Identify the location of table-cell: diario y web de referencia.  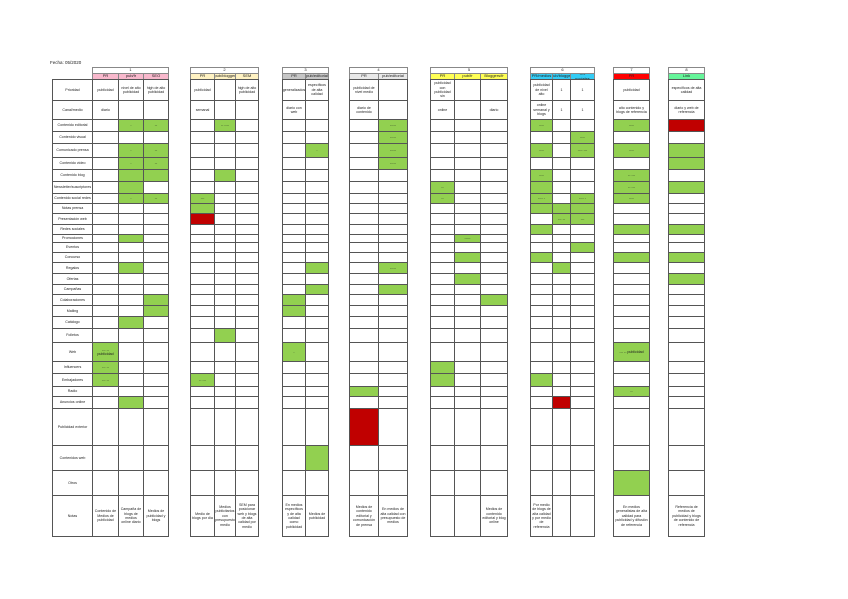
(686, 110).